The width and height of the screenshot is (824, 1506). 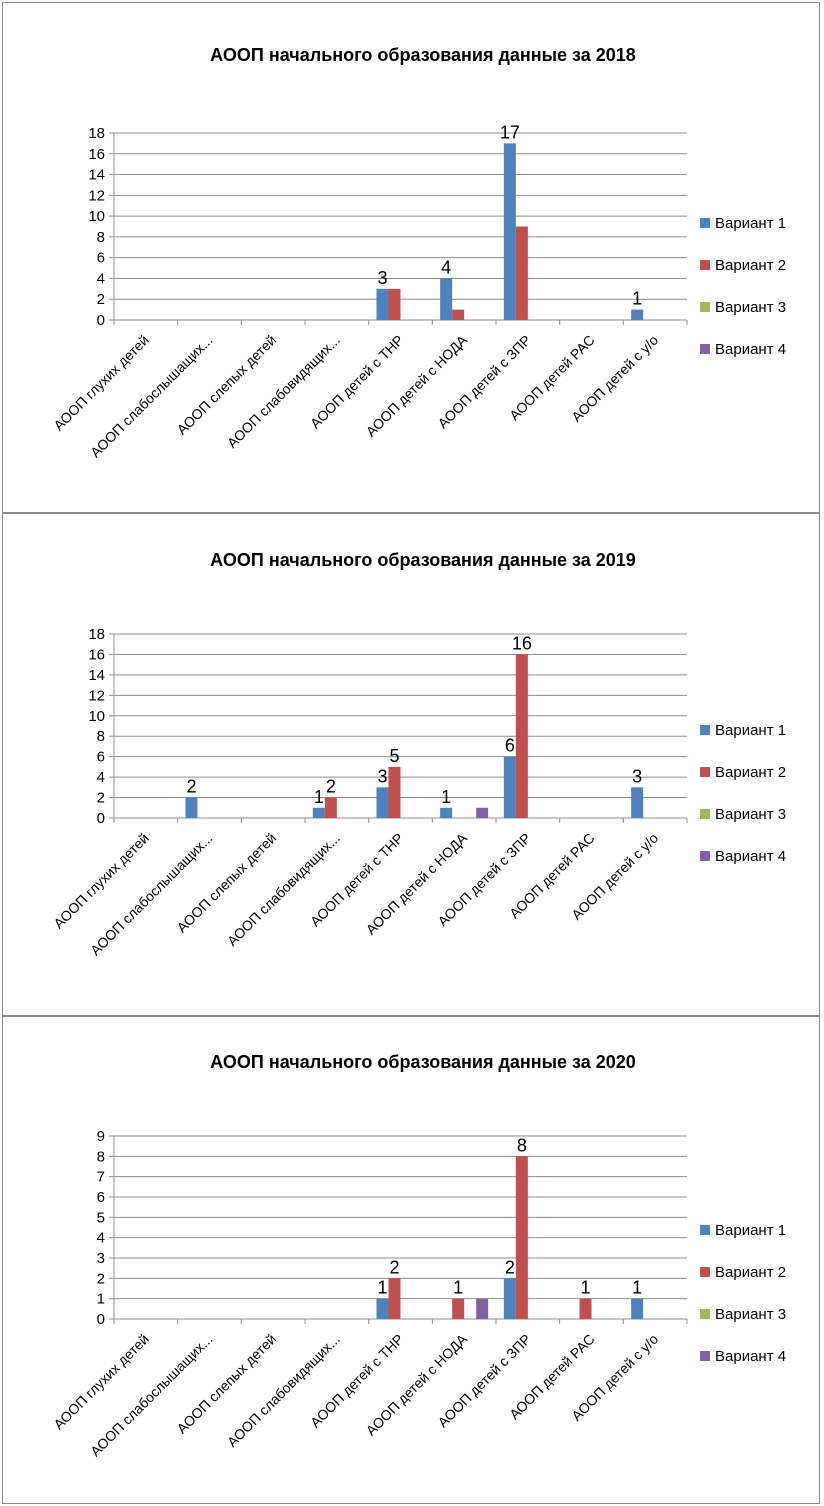 What do you see at coordinates (101, 1136) in the screenshot?
I see `y-tick-label: 9` at bounding box center [101, 1136].